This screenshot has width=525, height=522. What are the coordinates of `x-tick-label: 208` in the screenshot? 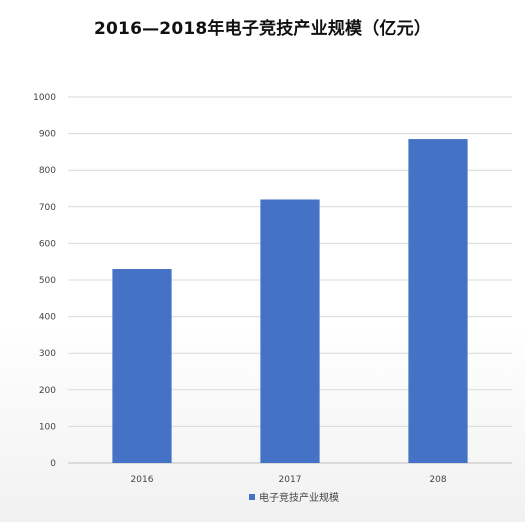 It's located at (437, 480).